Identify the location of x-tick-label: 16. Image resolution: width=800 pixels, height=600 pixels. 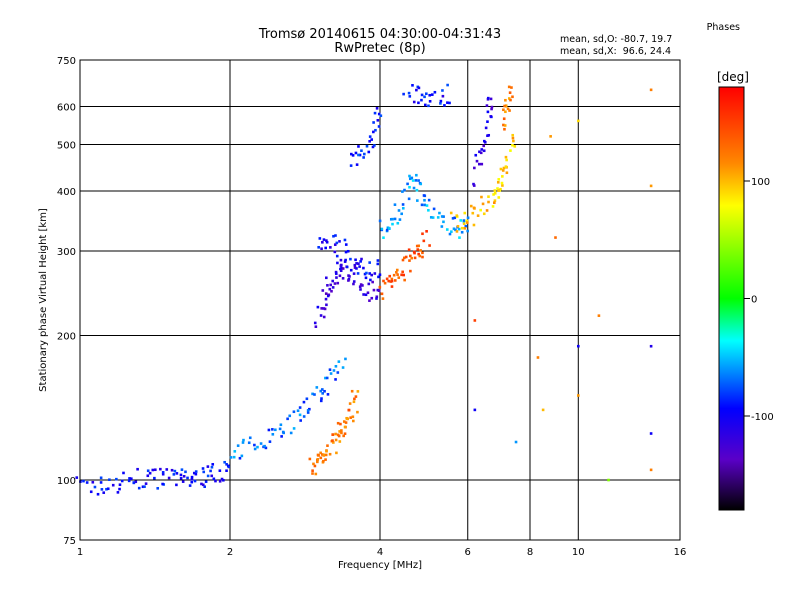
(680, 552).